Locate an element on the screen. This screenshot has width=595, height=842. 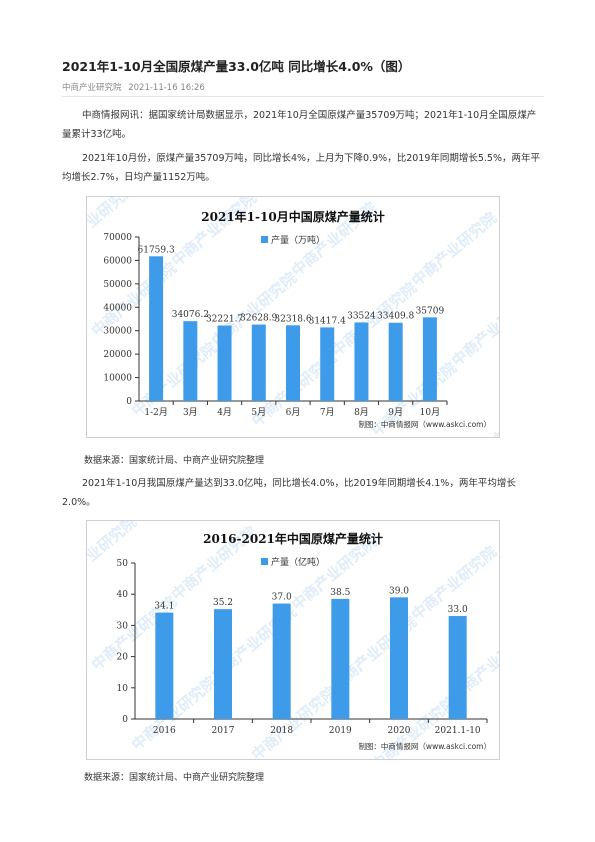
data-label: 38.5 is located at coordinates (340, 593).